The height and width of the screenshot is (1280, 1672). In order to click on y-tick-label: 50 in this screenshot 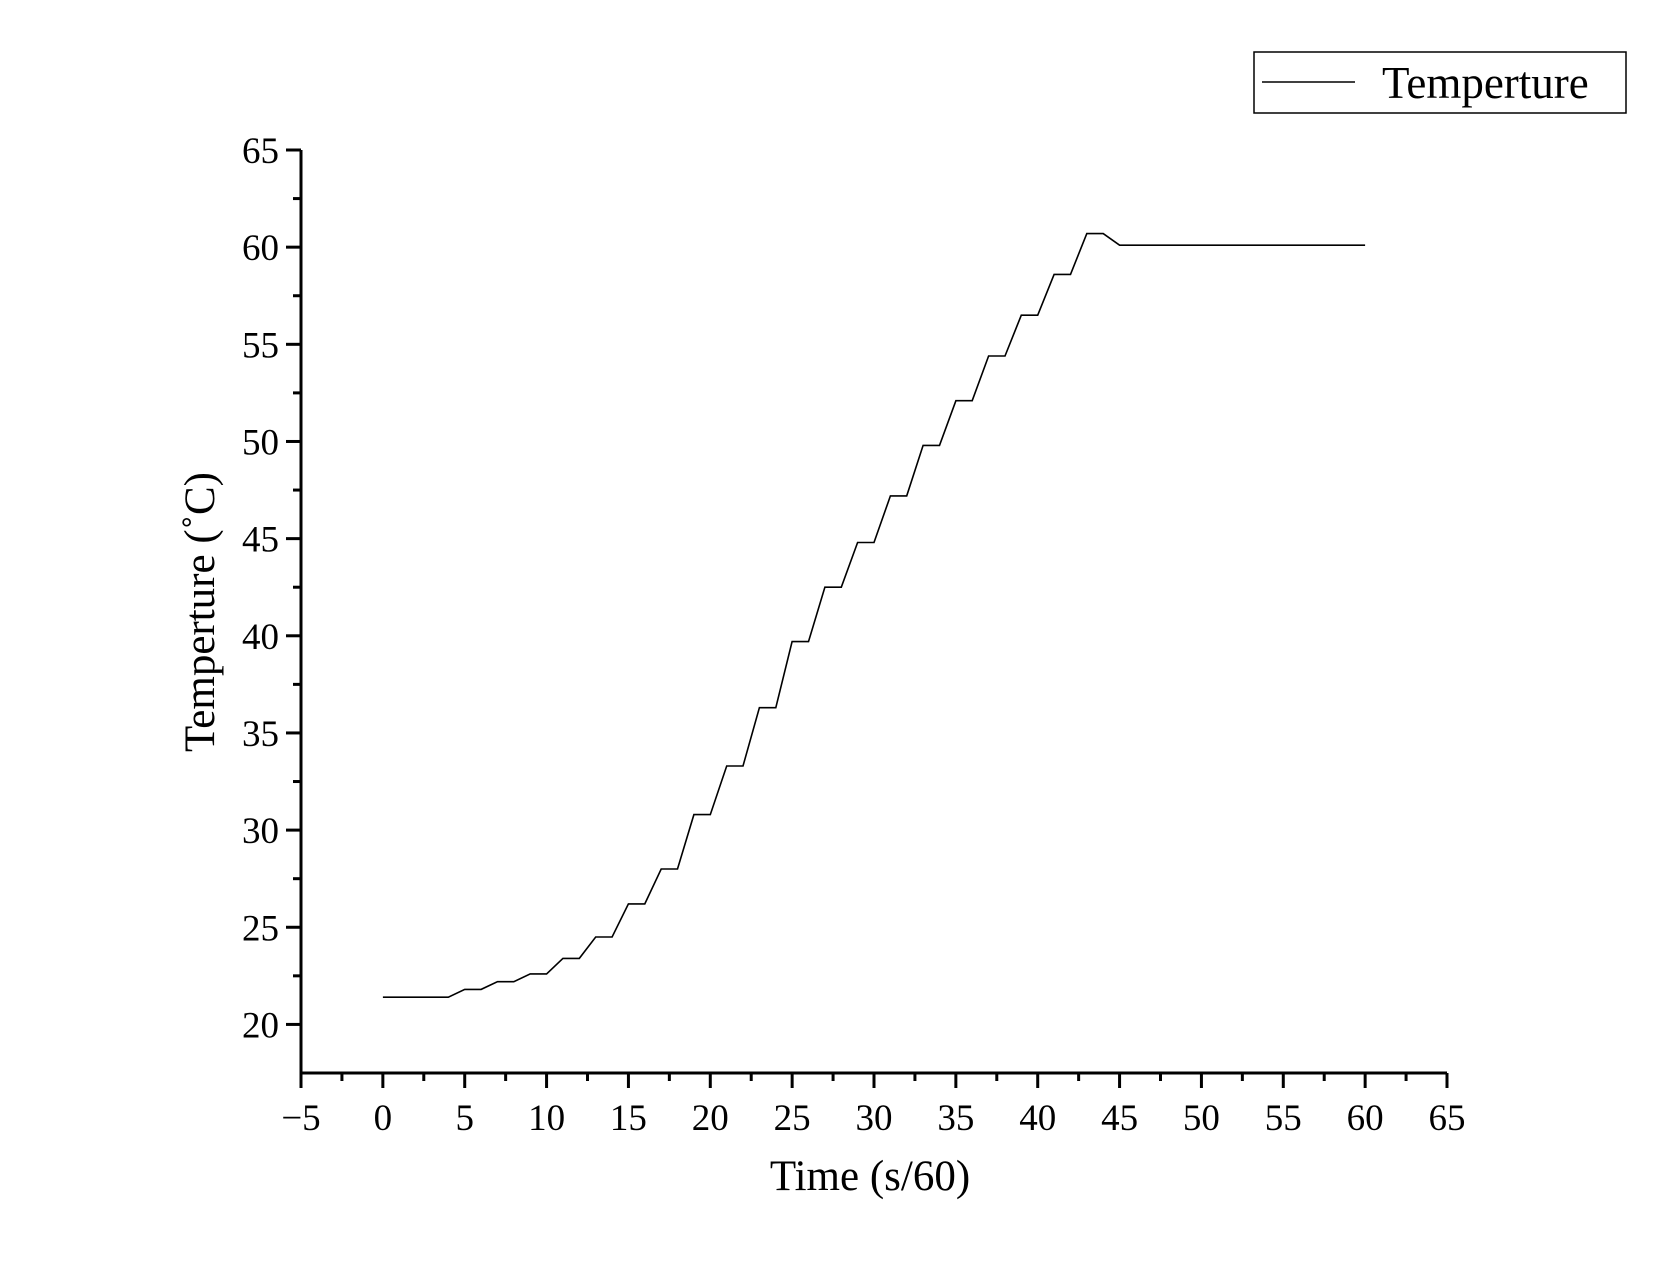, I will do `click(260, 442)`.